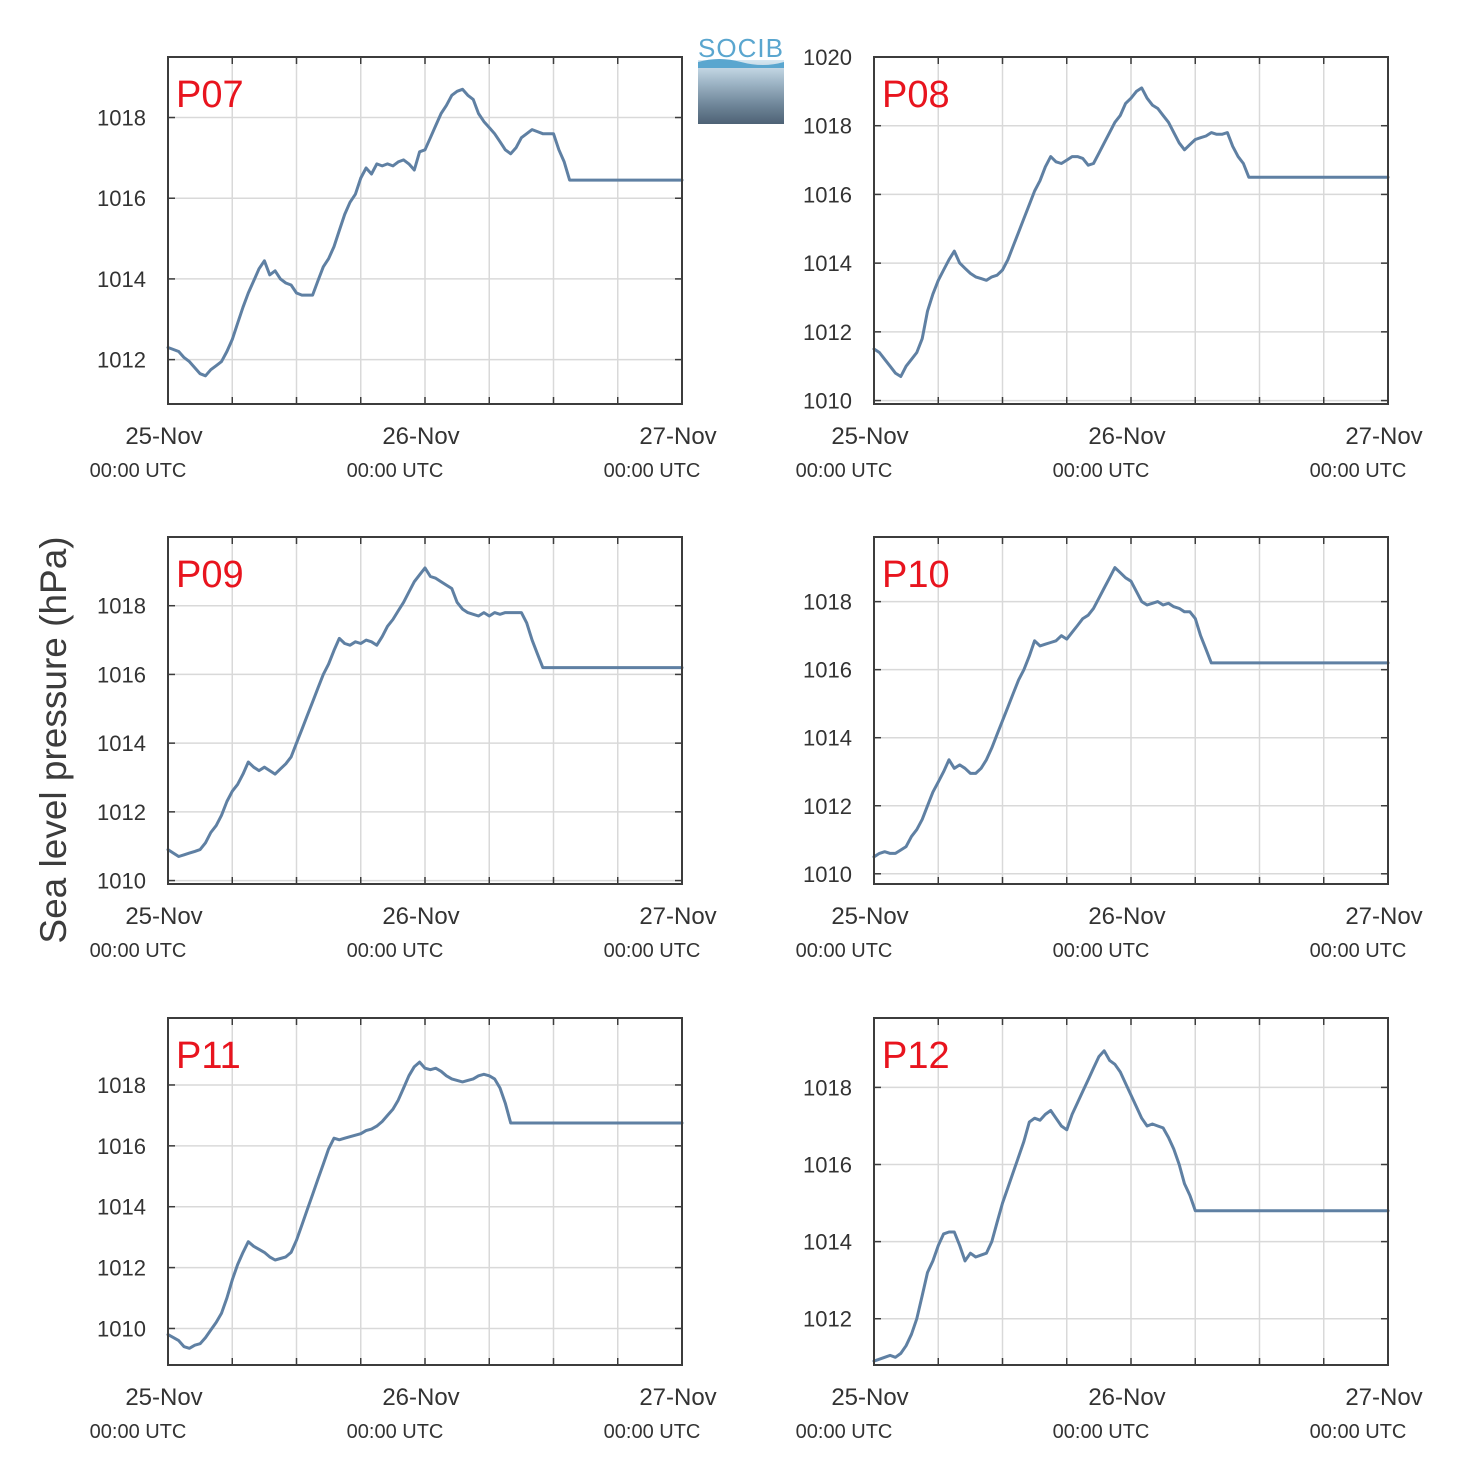 The height and width of the screenshot is (1479, 1462). I want to click on logo-text: SOCIB, so click(741, 48).